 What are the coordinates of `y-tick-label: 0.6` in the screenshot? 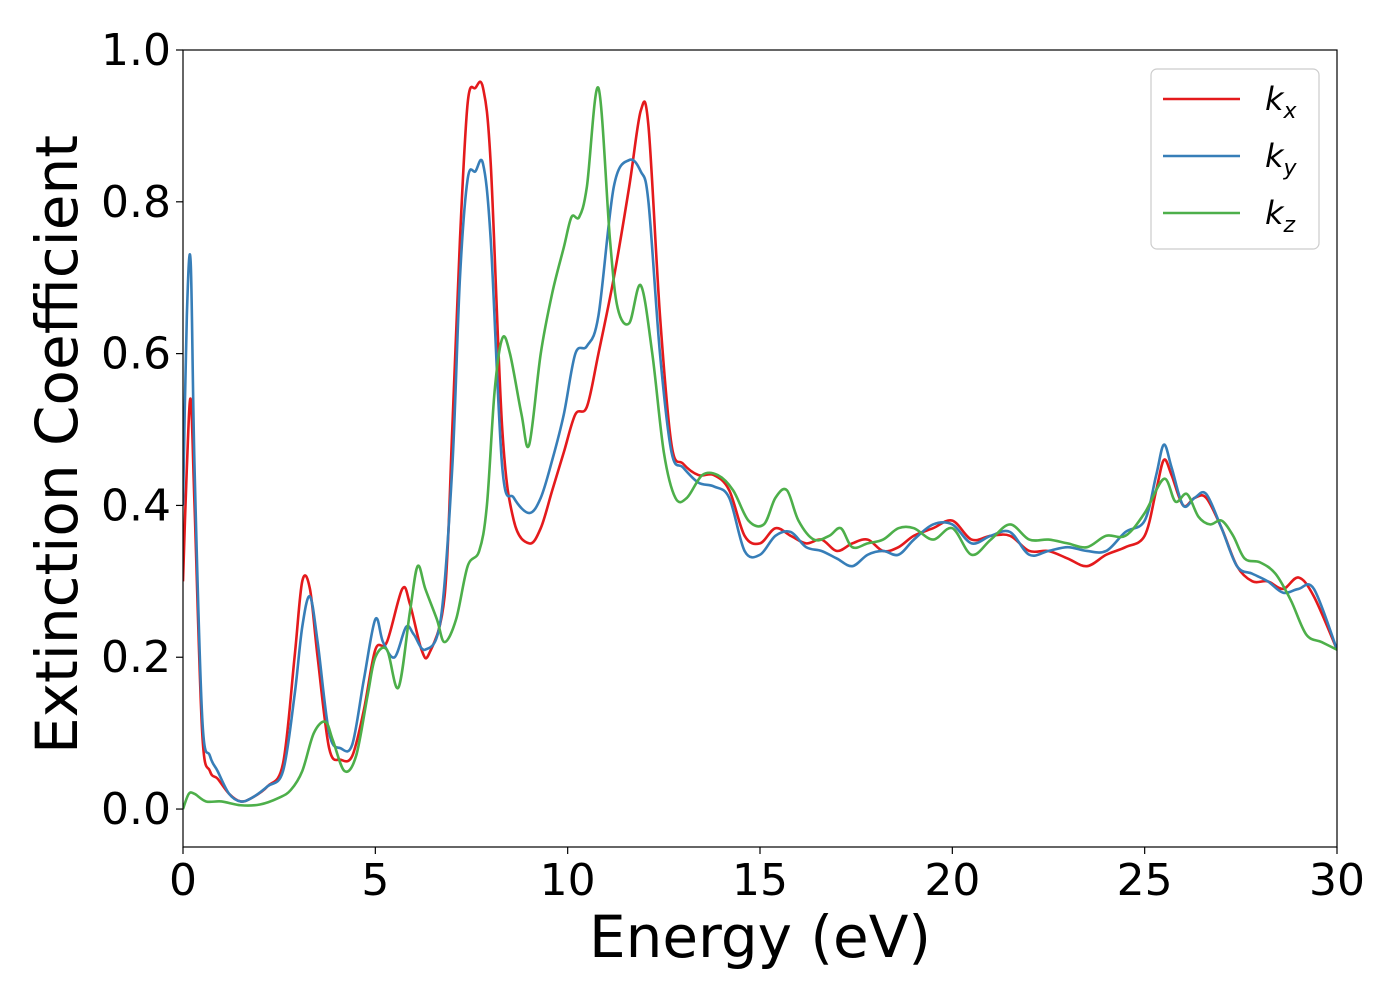 It's located at (136, 354).